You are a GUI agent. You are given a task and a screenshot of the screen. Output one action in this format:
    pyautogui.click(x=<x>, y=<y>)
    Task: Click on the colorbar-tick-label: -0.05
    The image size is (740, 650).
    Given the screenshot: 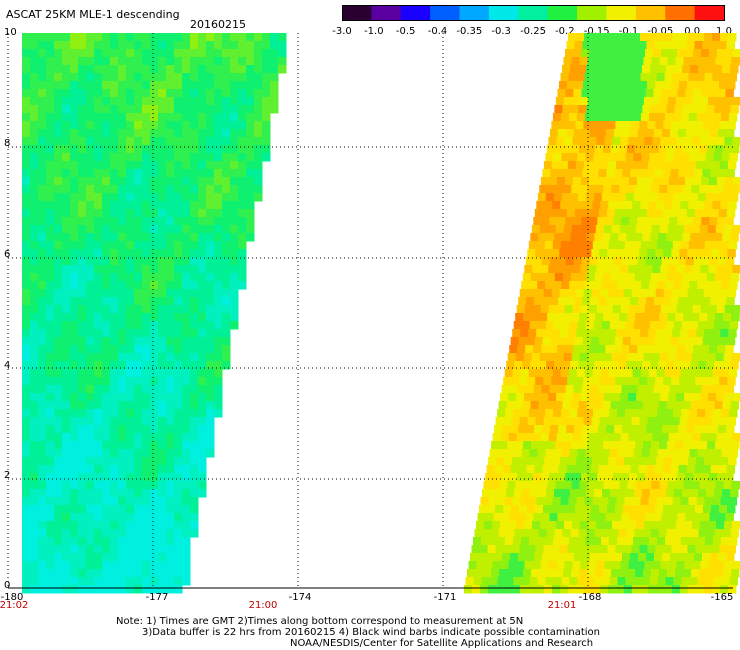 What is the action you would take?
    pyautogui.click(x=660, y=31)
    